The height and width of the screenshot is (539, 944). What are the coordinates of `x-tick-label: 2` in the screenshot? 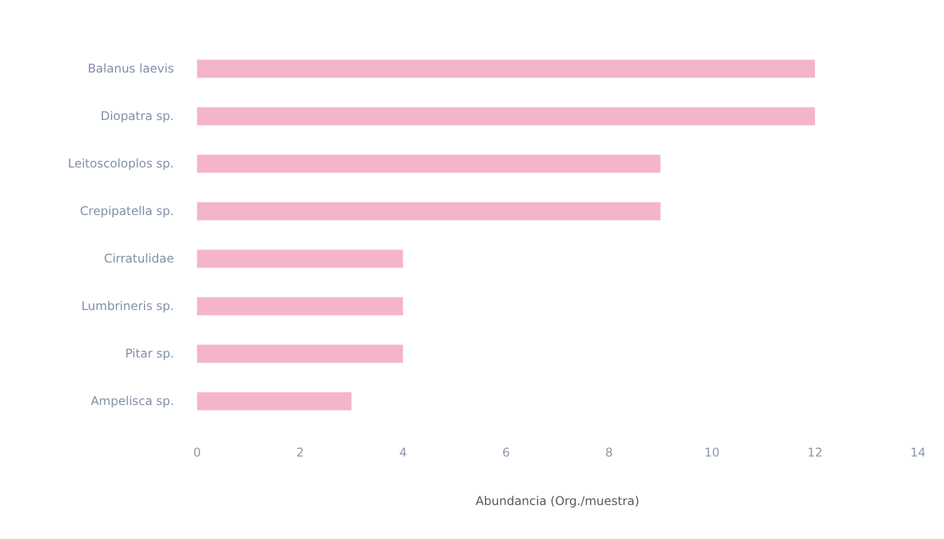 It's located at (300, 453).